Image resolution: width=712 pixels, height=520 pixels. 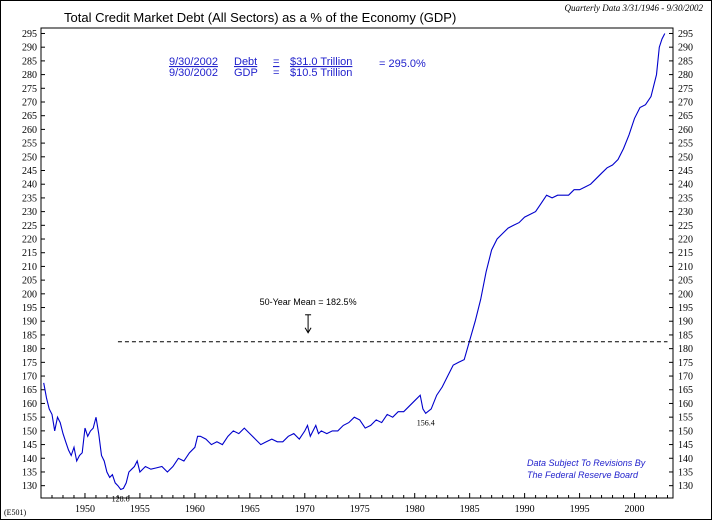 I want to click on y-tick-label-left: 145, so click(x=29, y=445).